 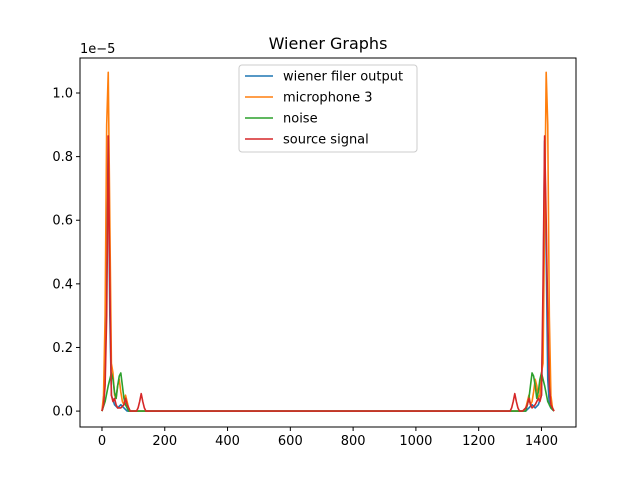 I want to click on legend-label: source signal, so click(x=326, y=140).